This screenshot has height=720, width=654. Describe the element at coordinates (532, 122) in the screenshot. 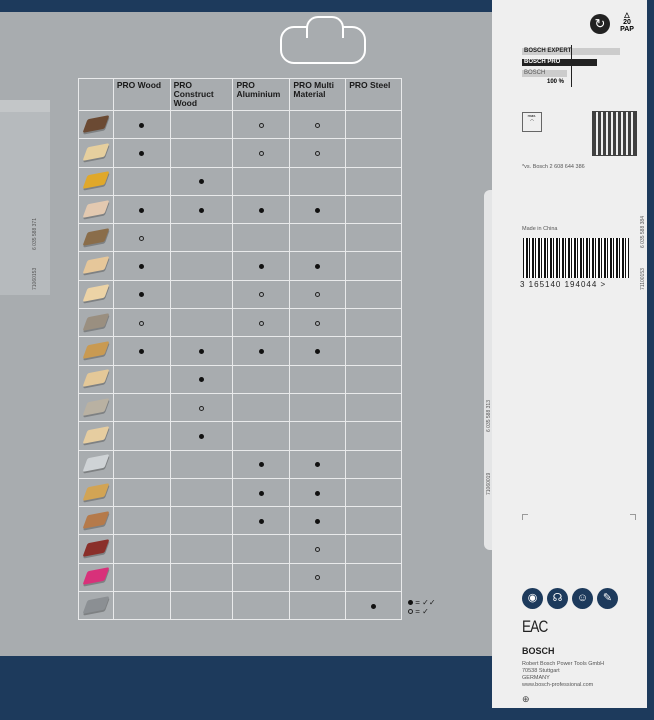

I see `speed-gauge-icon: max. ◠` at that location.